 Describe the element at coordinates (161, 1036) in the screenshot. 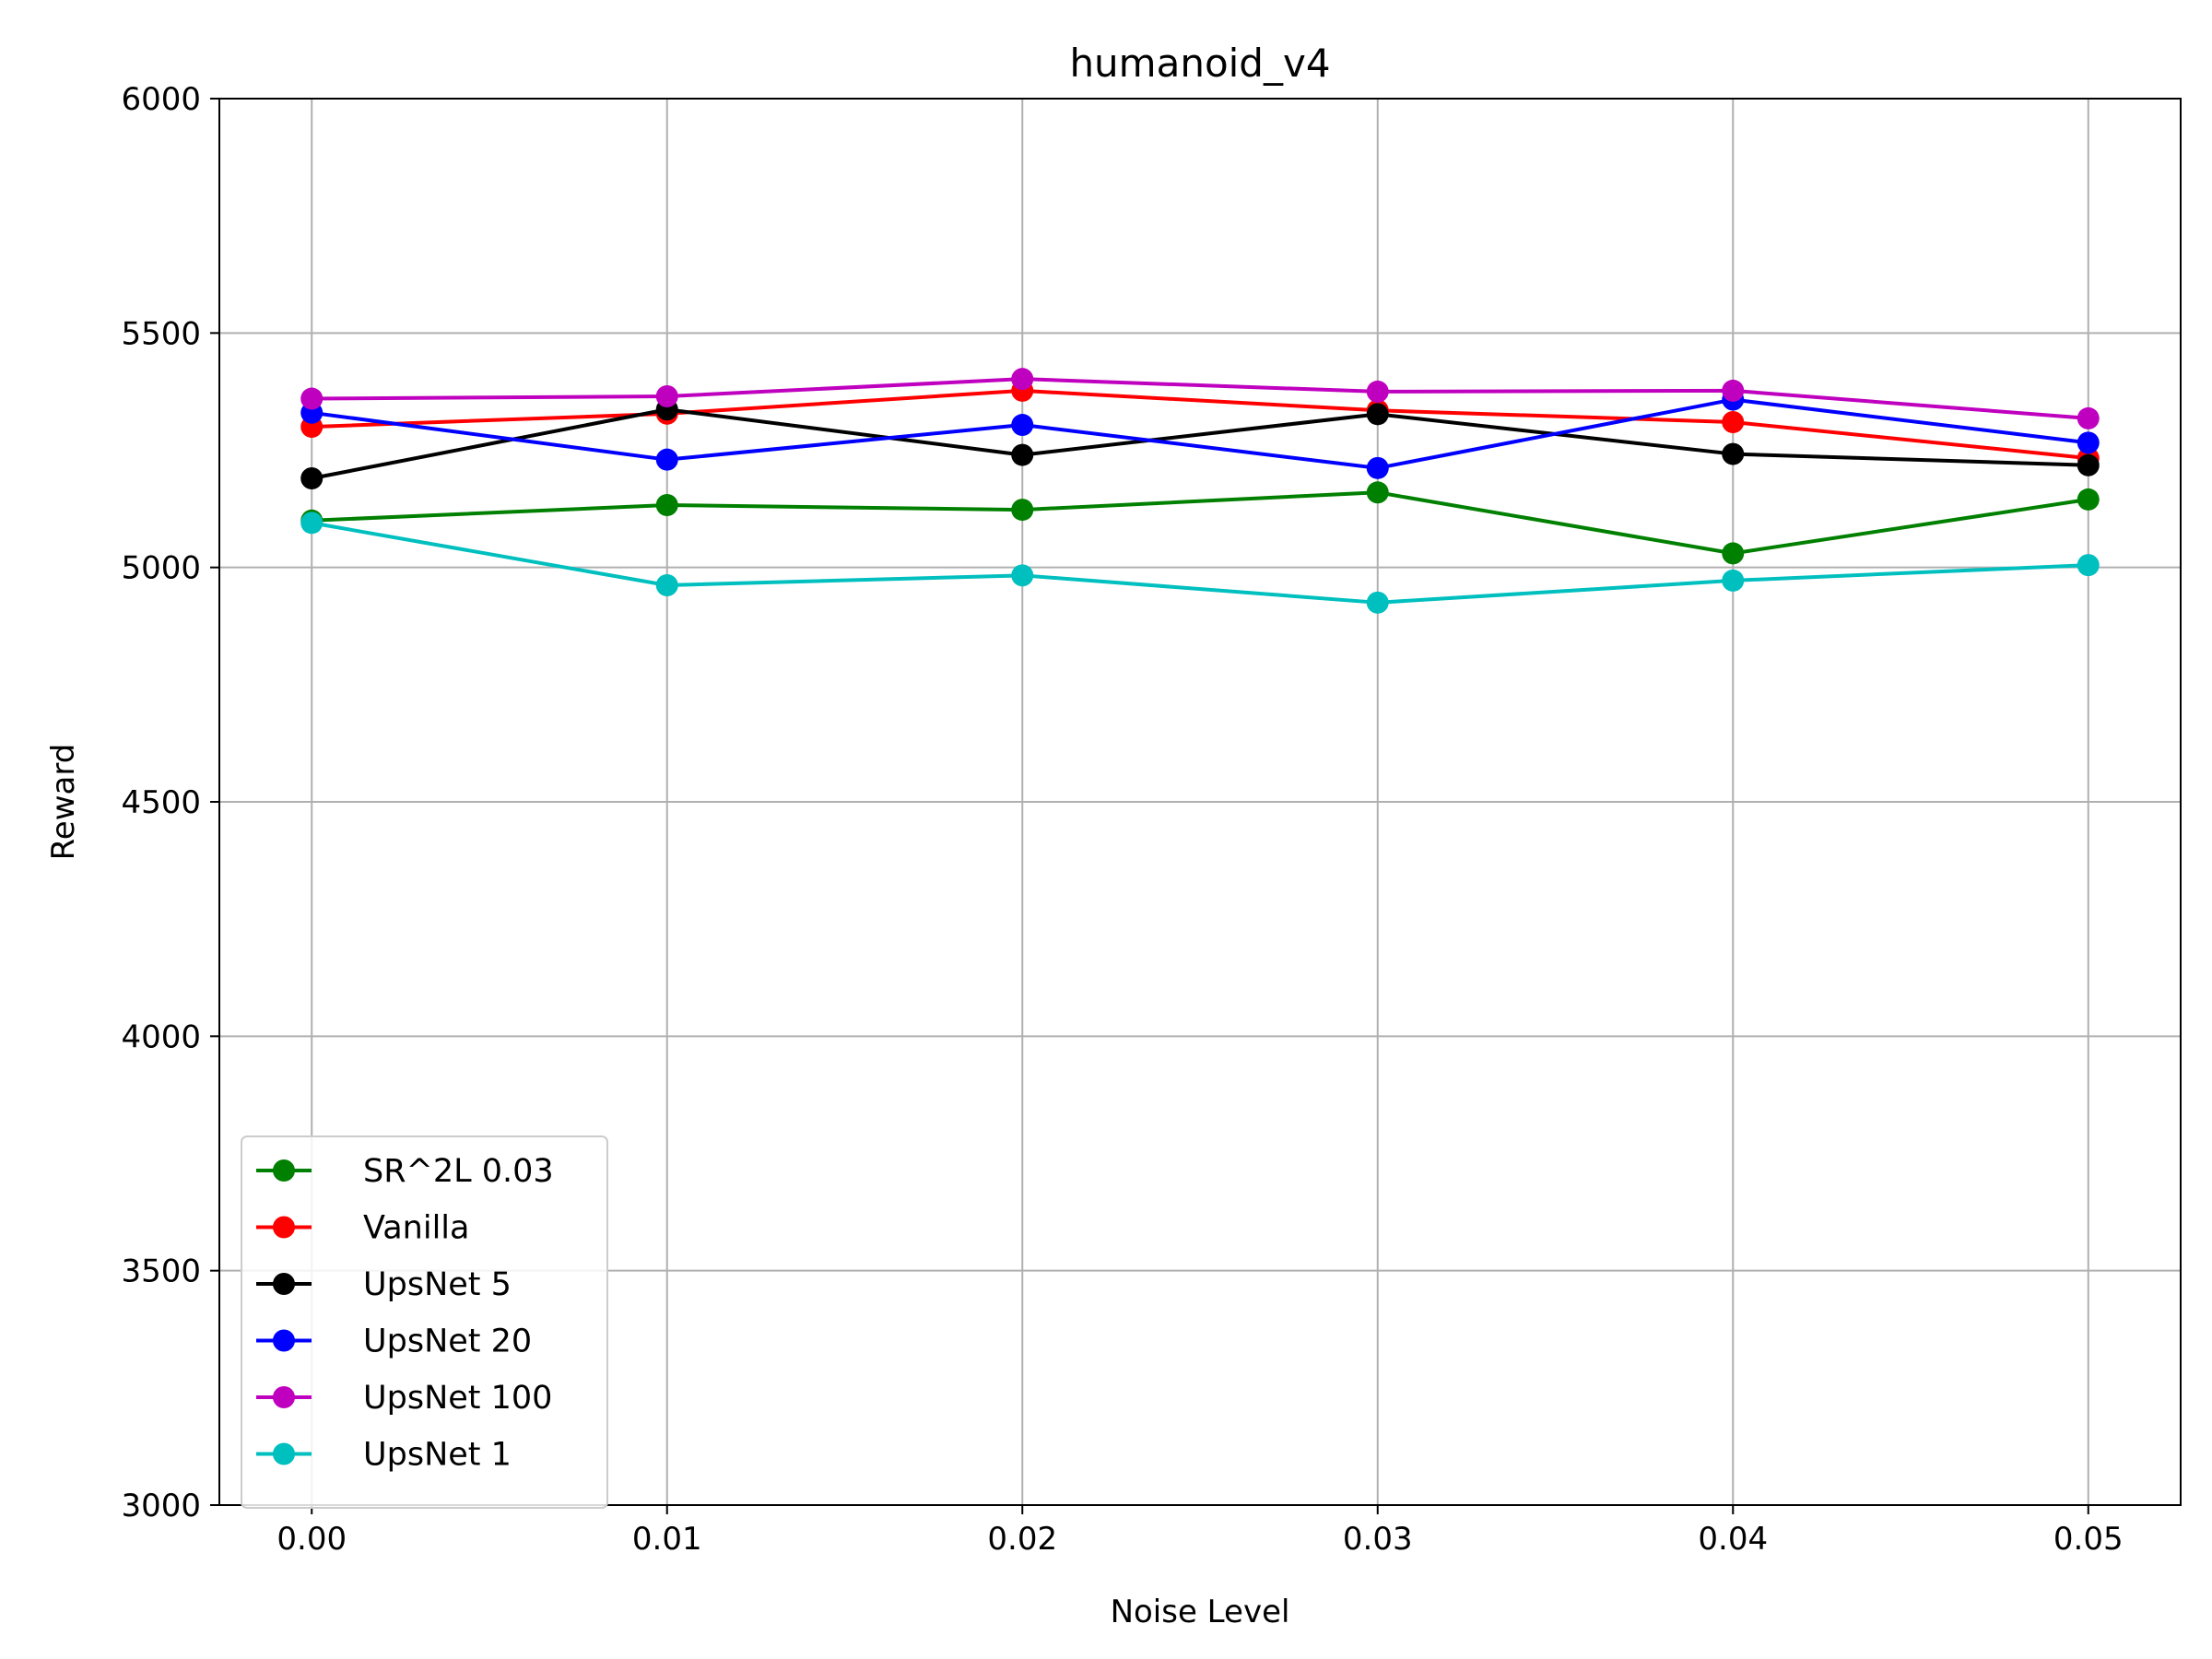

I see `y-tick-label: 4000` at that location.